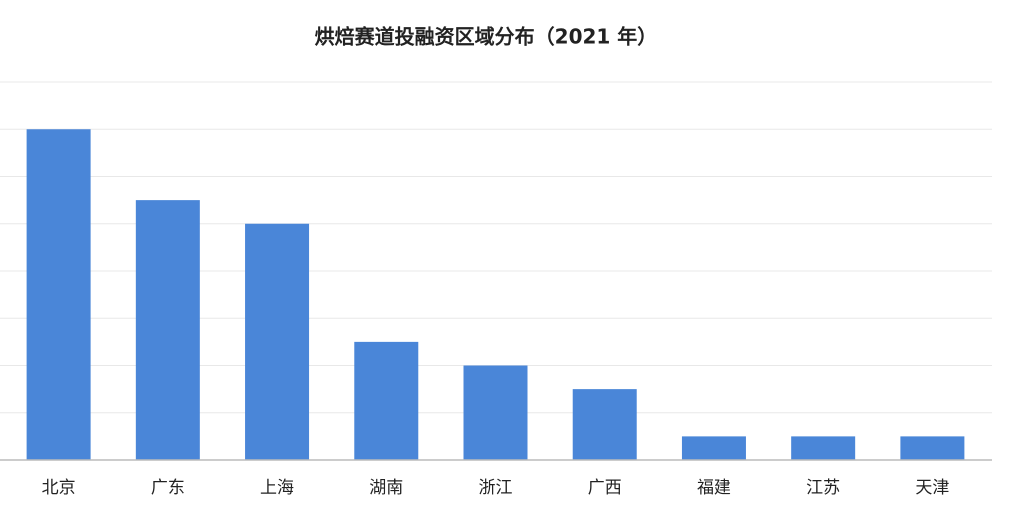 This screenshot has height=517, width=1011. I want to click on x-tick-label: 浙江, so click(496, 488).